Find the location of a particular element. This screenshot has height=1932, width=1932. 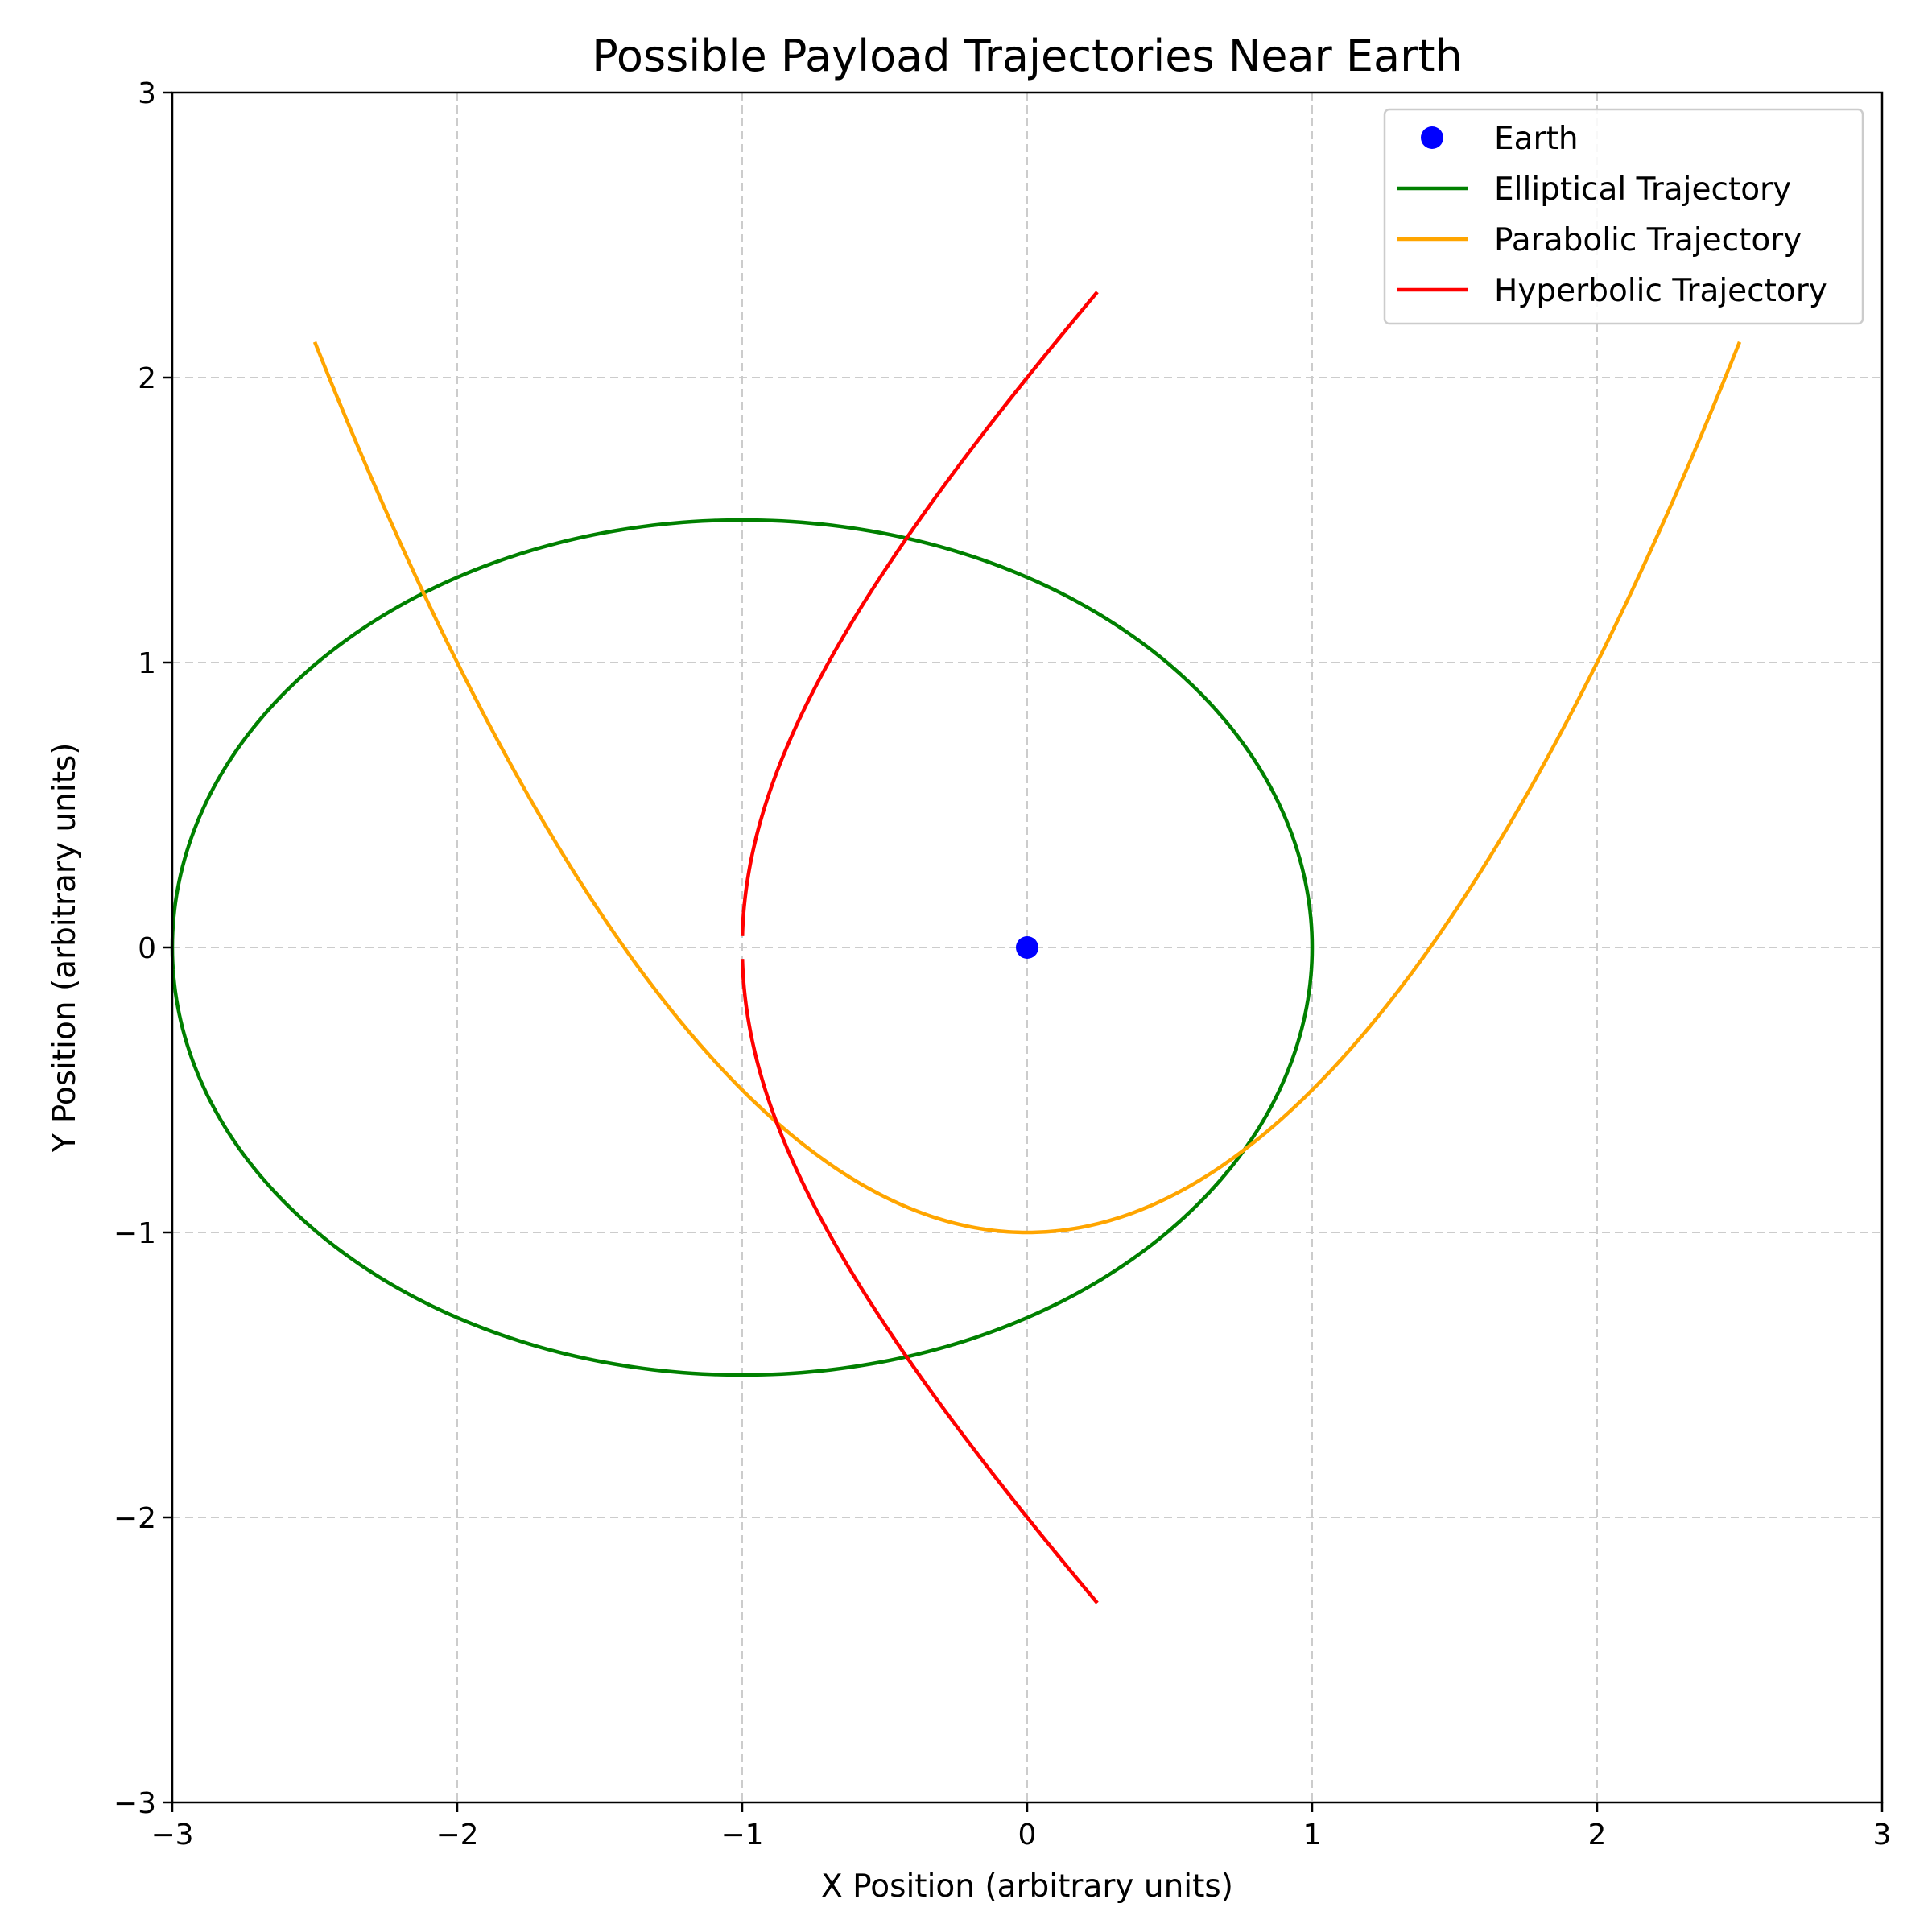

x-tick-label: 2 is located at coordinates (1597, 1835).